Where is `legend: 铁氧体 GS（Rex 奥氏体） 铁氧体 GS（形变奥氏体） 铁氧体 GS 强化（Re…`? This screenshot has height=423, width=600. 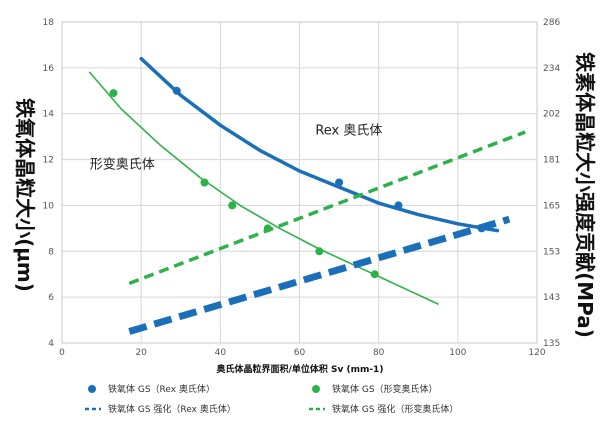 legend: 铁氧体 GS（Rex 奥氏体） 铁氧体 GS（形变奥氏体） 铁氧体 GS 强化（Re… is located at coordinates (271, 399).